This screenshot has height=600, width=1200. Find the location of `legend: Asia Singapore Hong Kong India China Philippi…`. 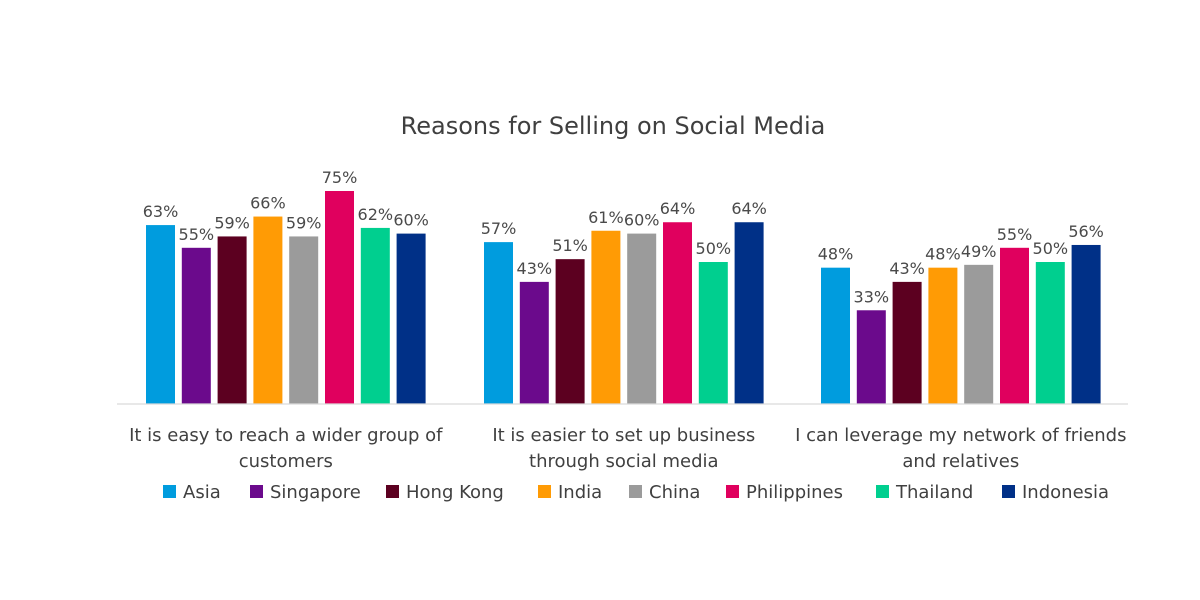

legend: Asia Singapore Hong Kong India China Philippi… is located at coordinates (636, 492).